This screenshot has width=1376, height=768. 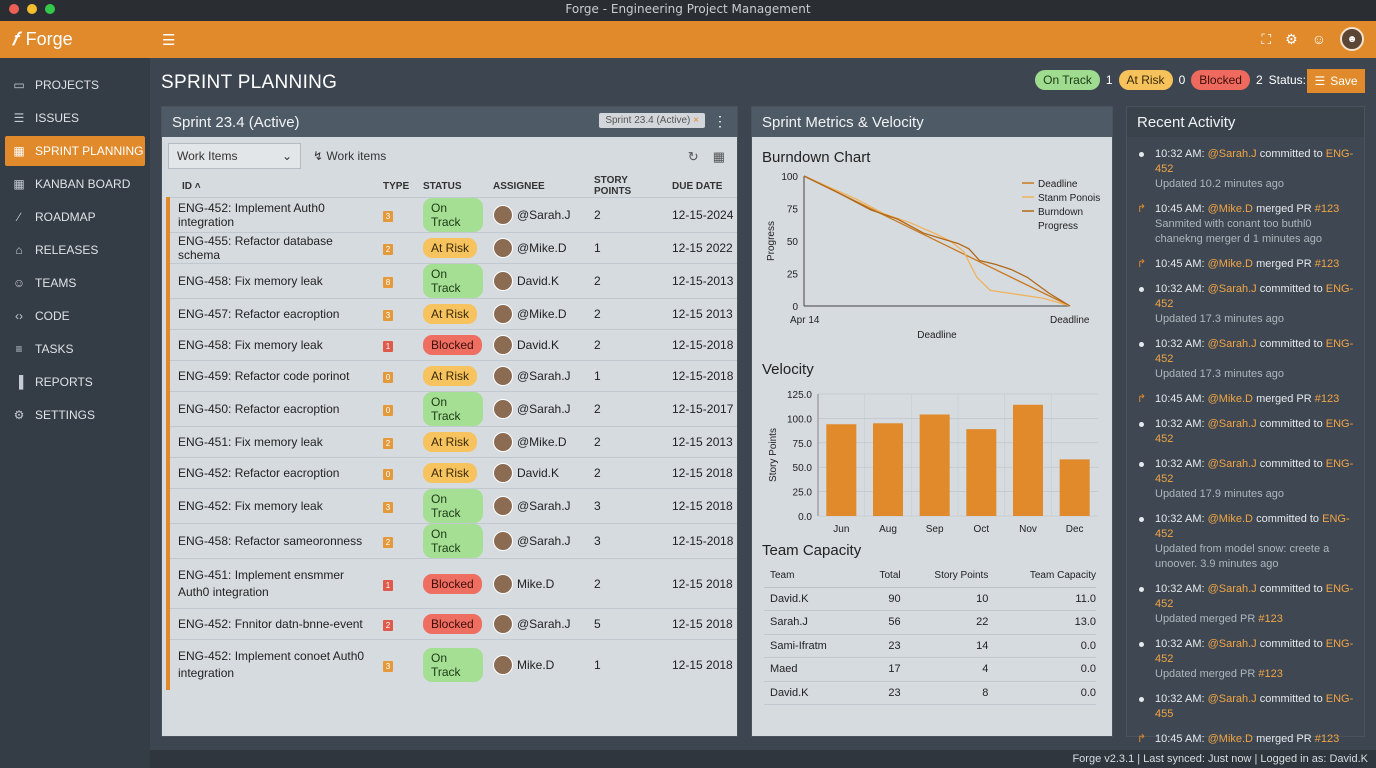 I want to click on sidebar-item-tasks: ≡ TASKS, so click(x=75, y=349).